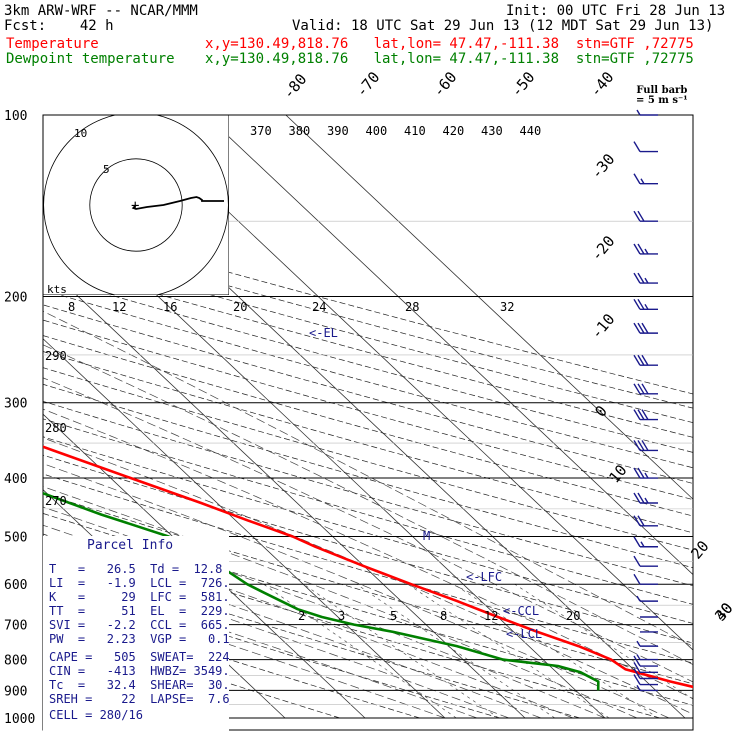  Describe the element at coordinates (338, 131) in the screenshot. I see `theta-label: 390` at that location.